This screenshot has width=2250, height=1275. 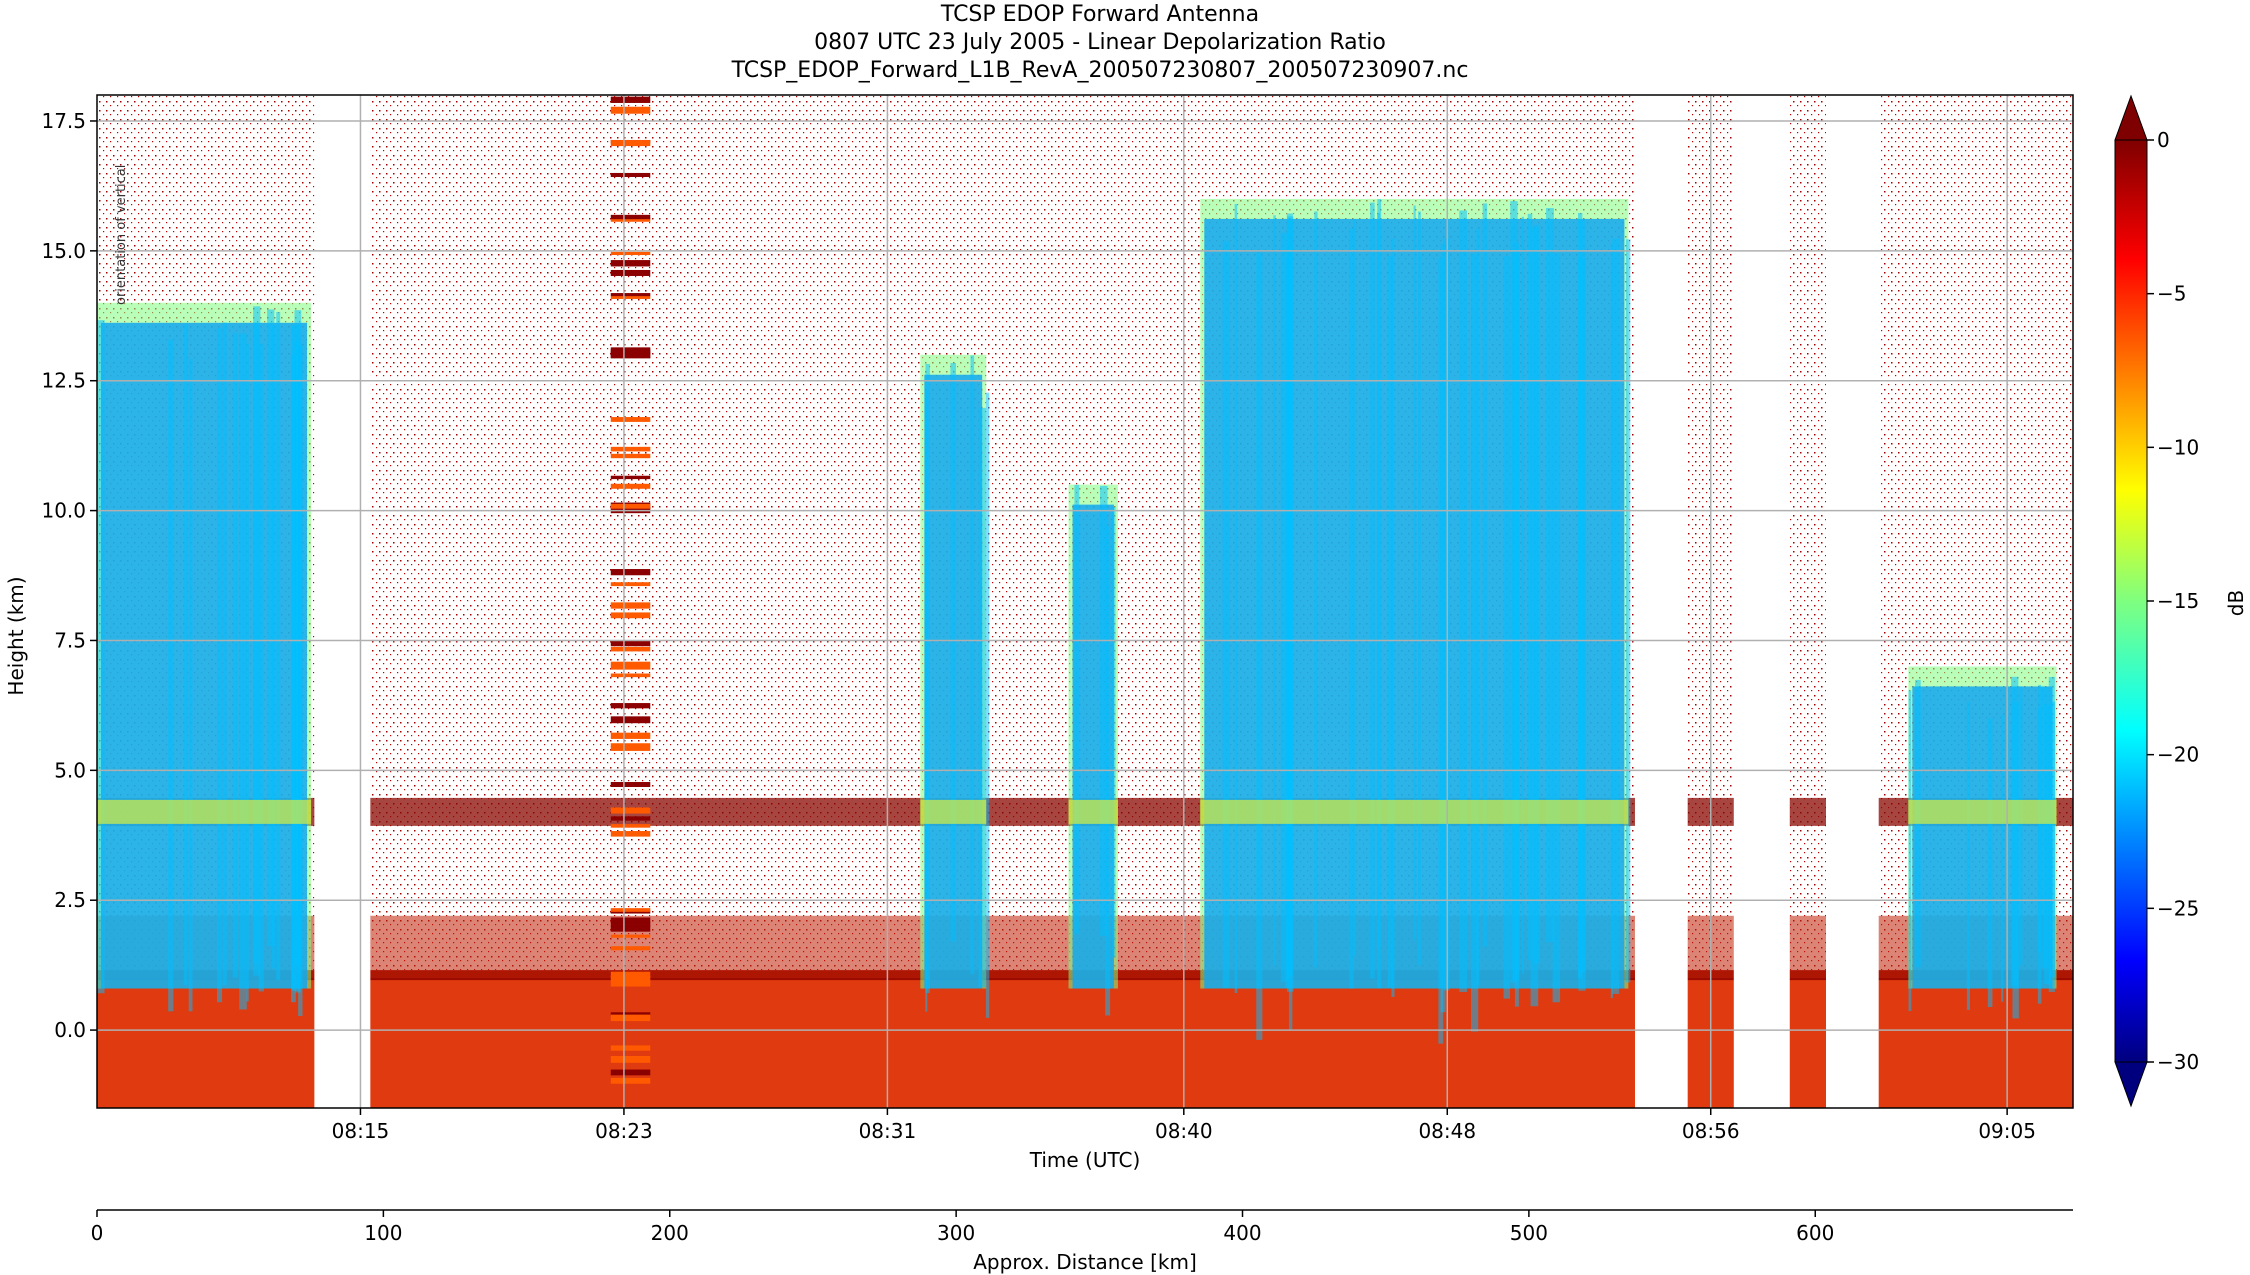 I want to click on y-tick-label: 5.0, so click(x=70, y=770).